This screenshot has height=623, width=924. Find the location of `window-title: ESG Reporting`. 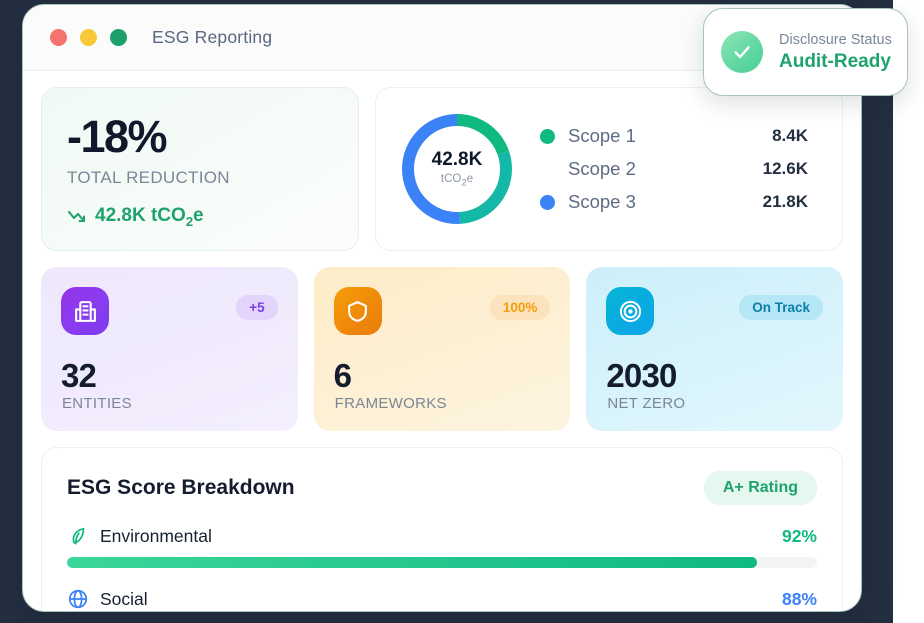

window-title: ESG Reporting is located at coordinates (212, 37).